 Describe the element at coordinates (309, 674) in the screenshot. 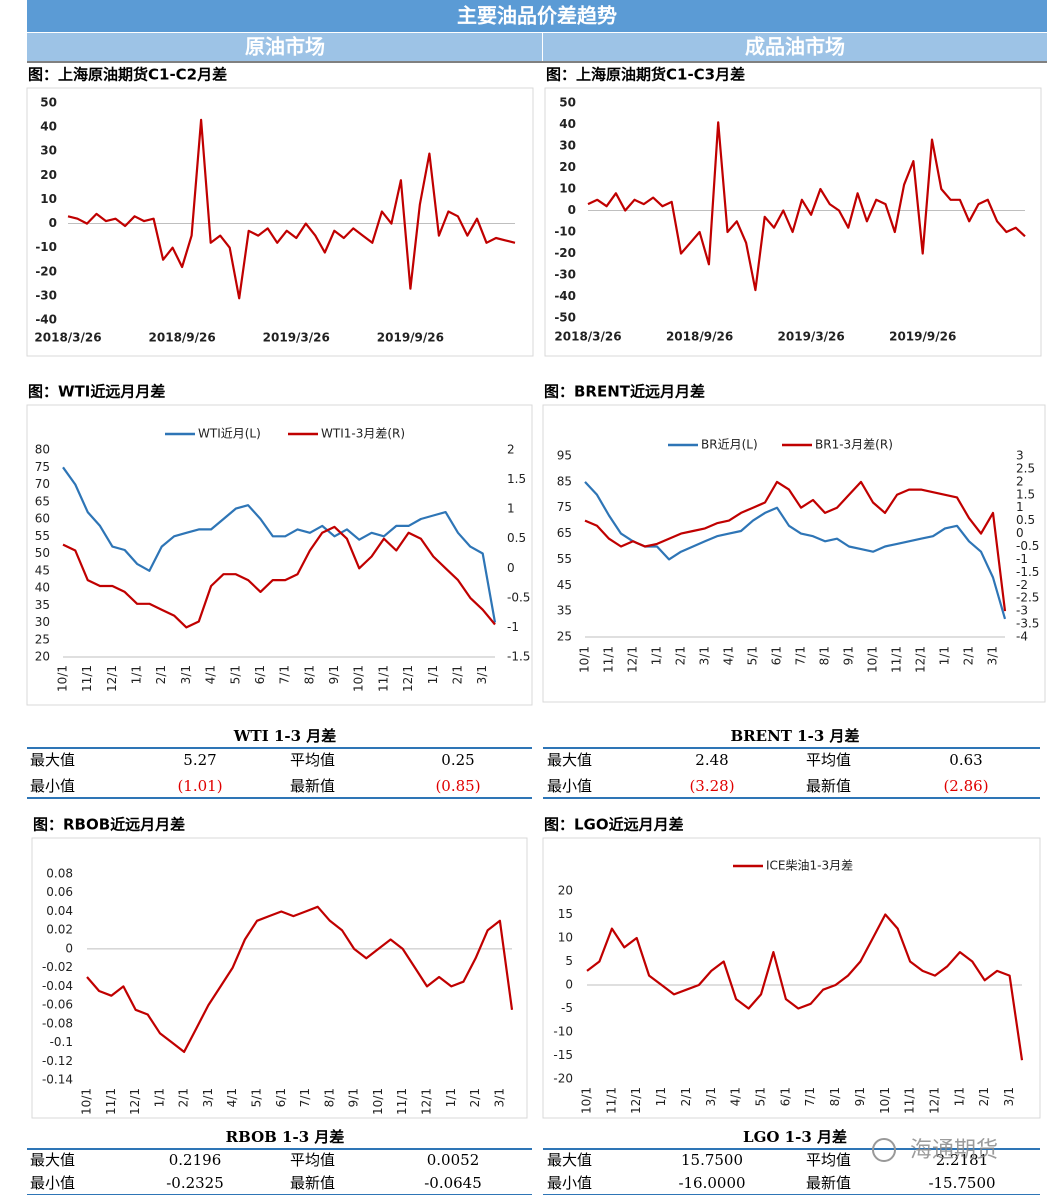

I see `x-tick-label: 8/1` at that location.